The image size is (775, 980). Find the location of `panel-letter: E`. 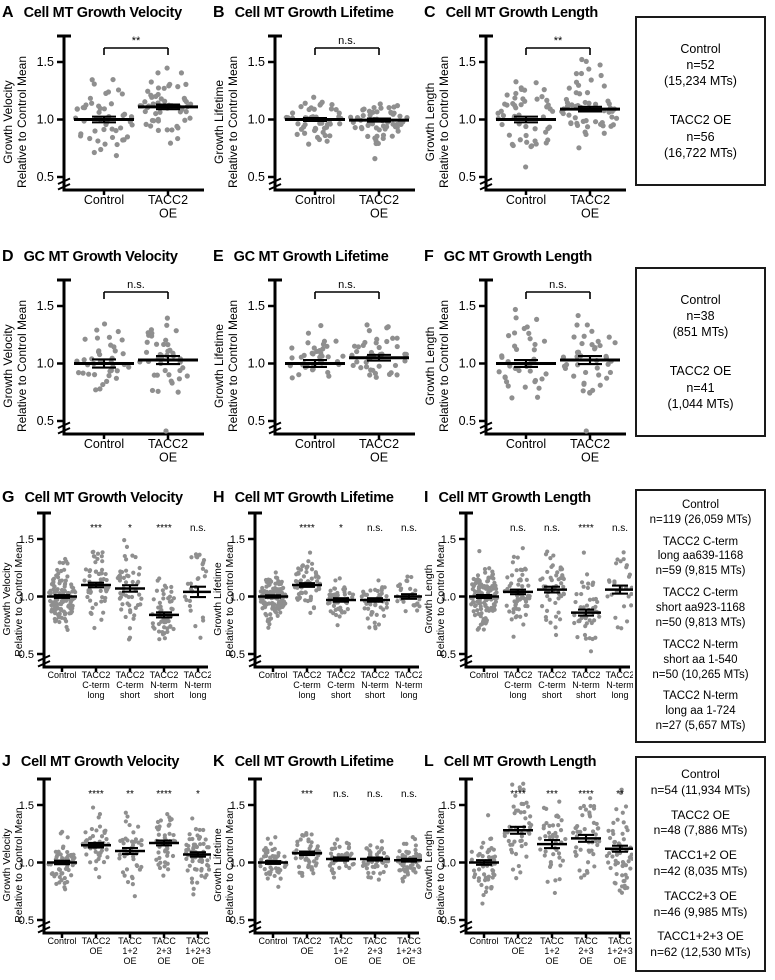

panel-letter: E is located at coordinates (218, 256).